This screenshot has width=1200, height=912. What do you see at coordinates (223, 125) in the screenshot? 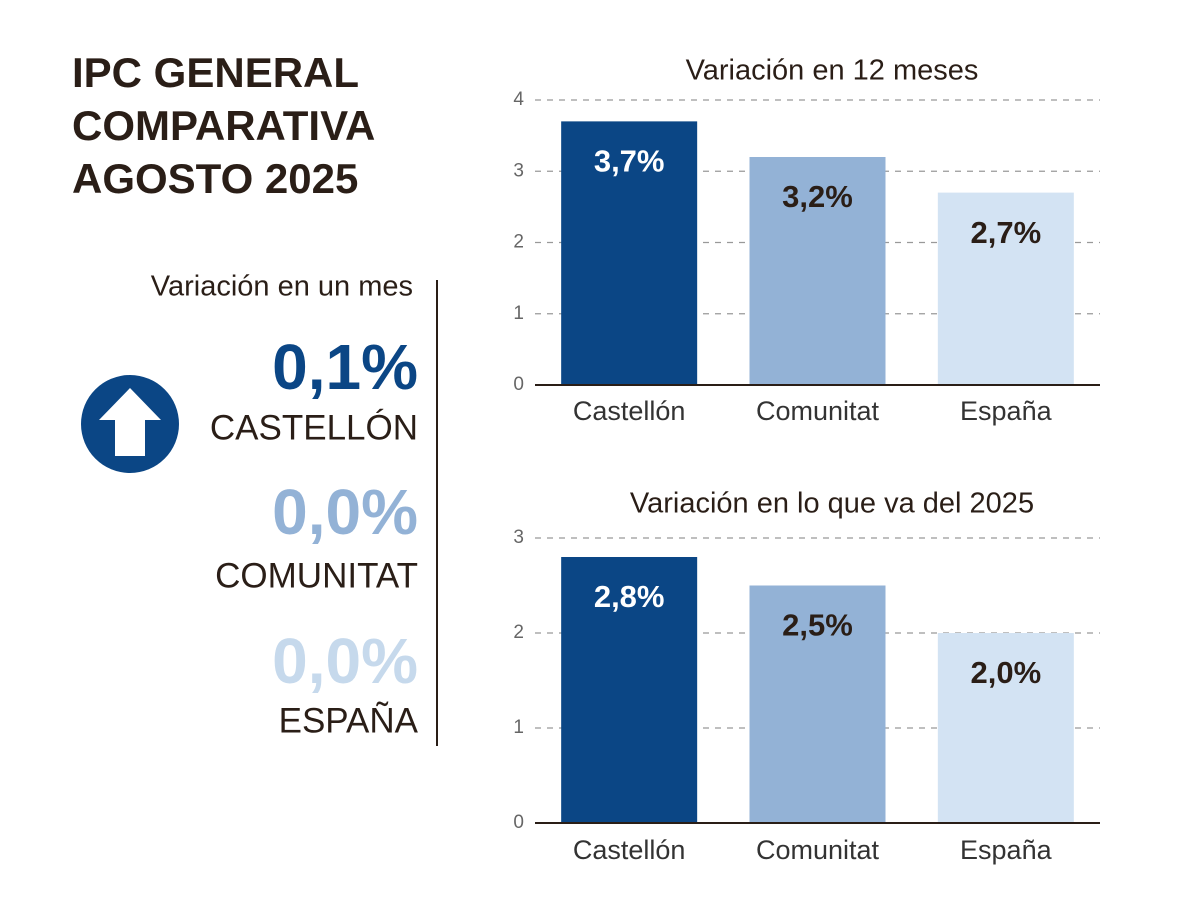
I see `title-line: COMPARATIVA` at bounding box center [223, 125].